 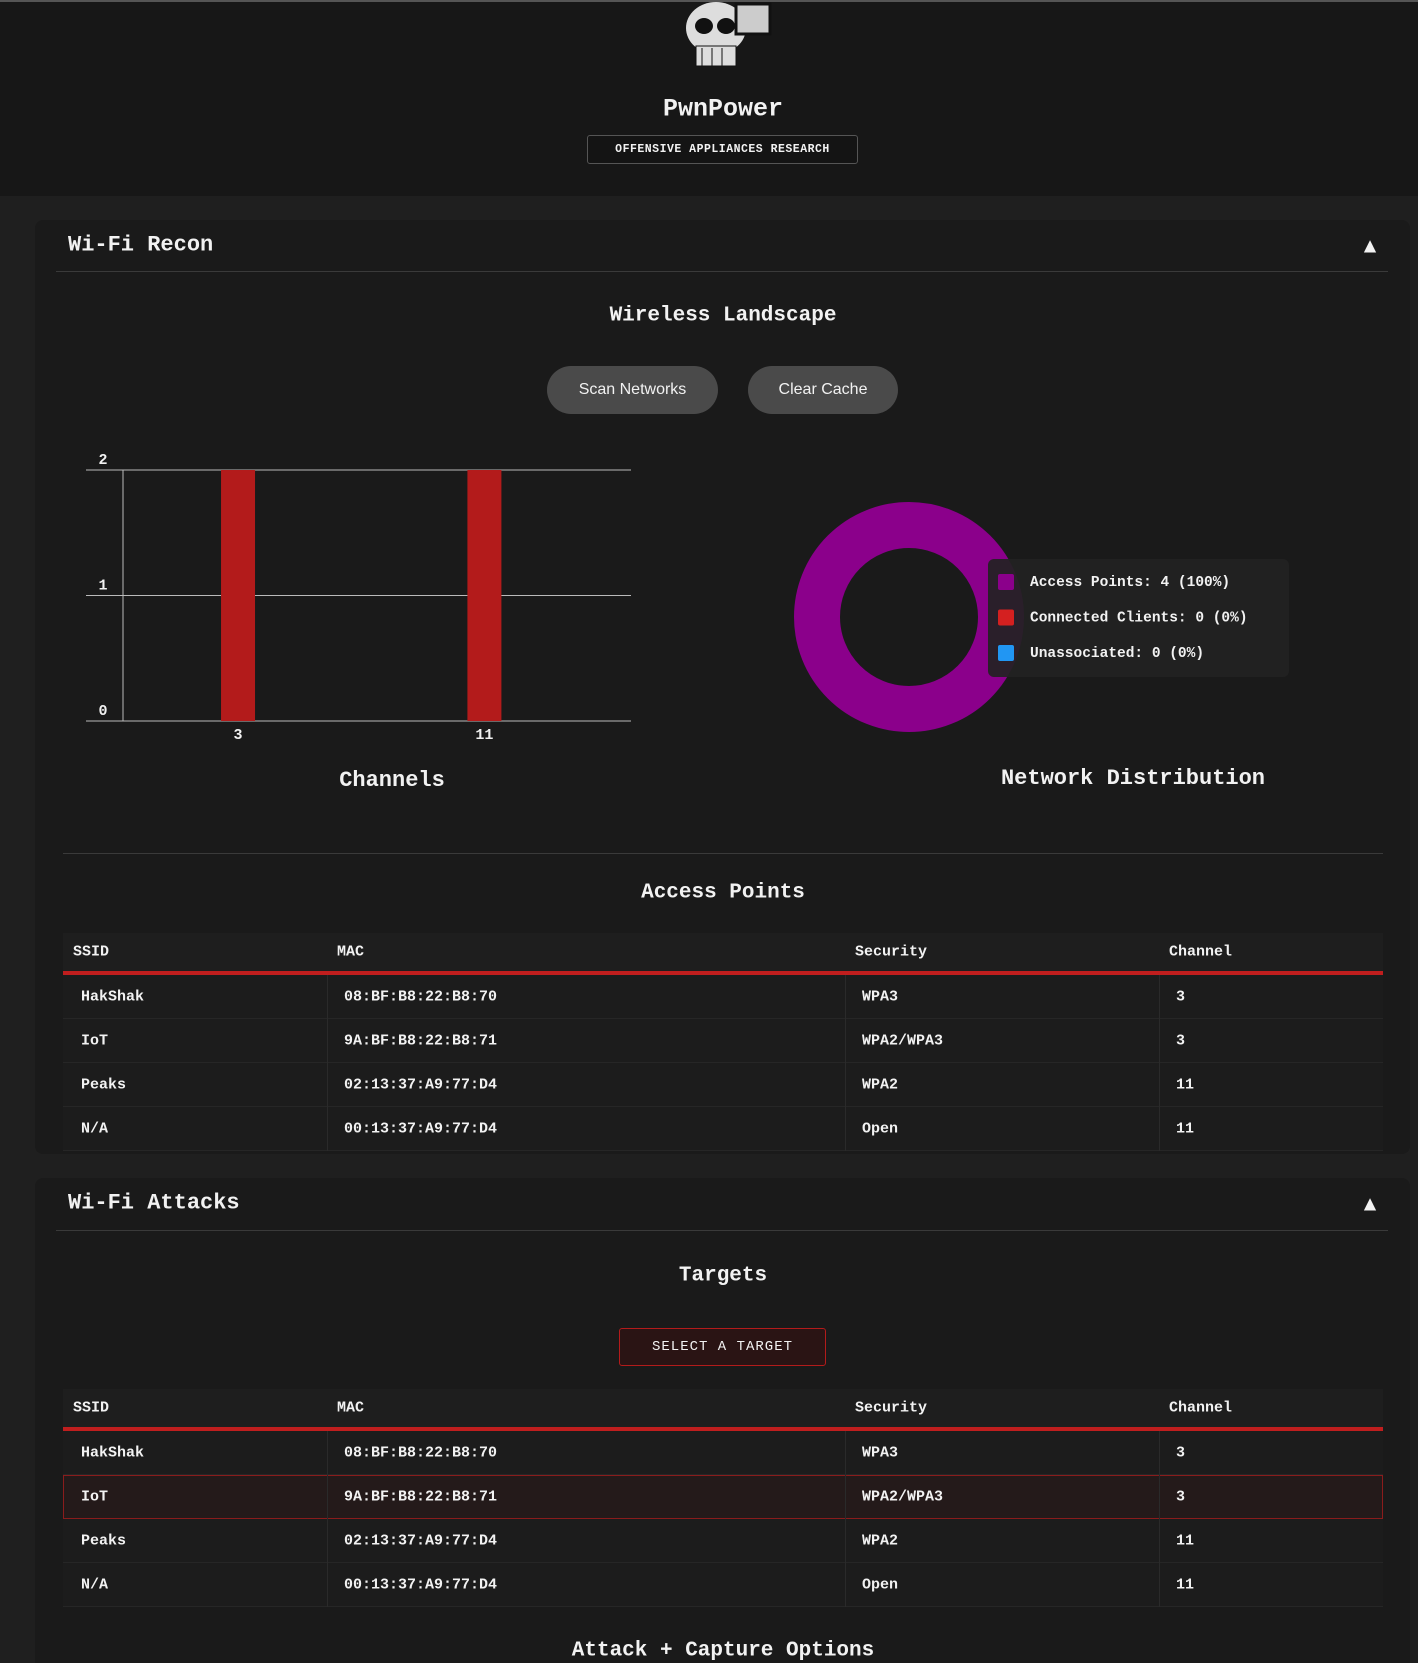 What do you see at coordinates (102, 460) in the screenshot?
I see `y-tick-label: 2` at bounding box center [102, 460].